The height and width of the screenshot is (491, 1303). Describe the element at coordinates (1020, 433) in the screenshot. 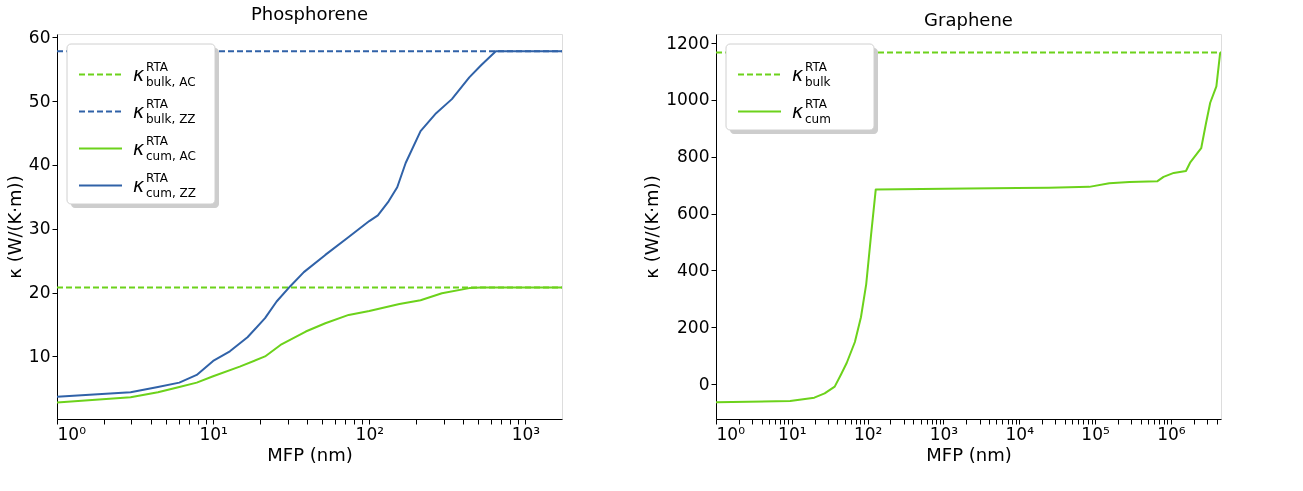

I see `x-tick-label: 10⁴` at that location.